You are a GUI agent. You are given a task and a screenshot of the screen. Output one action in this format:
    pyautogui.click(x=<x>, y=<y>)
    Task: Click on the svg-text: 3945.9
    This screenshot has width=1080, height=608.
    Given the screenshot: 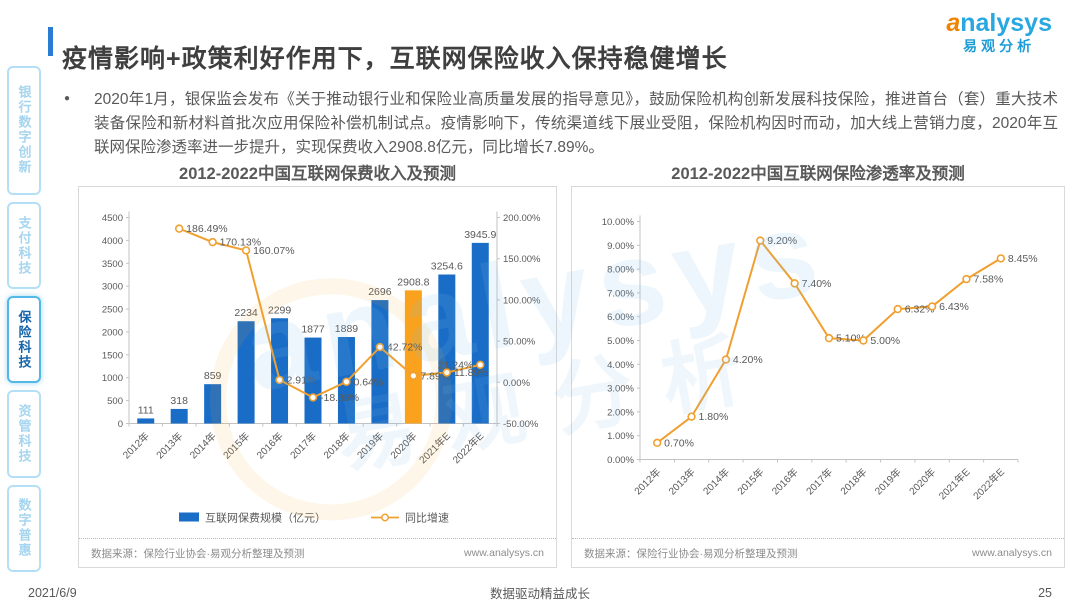 What is the action you would take?
    pyautogui.click(x=480, y=235)
    